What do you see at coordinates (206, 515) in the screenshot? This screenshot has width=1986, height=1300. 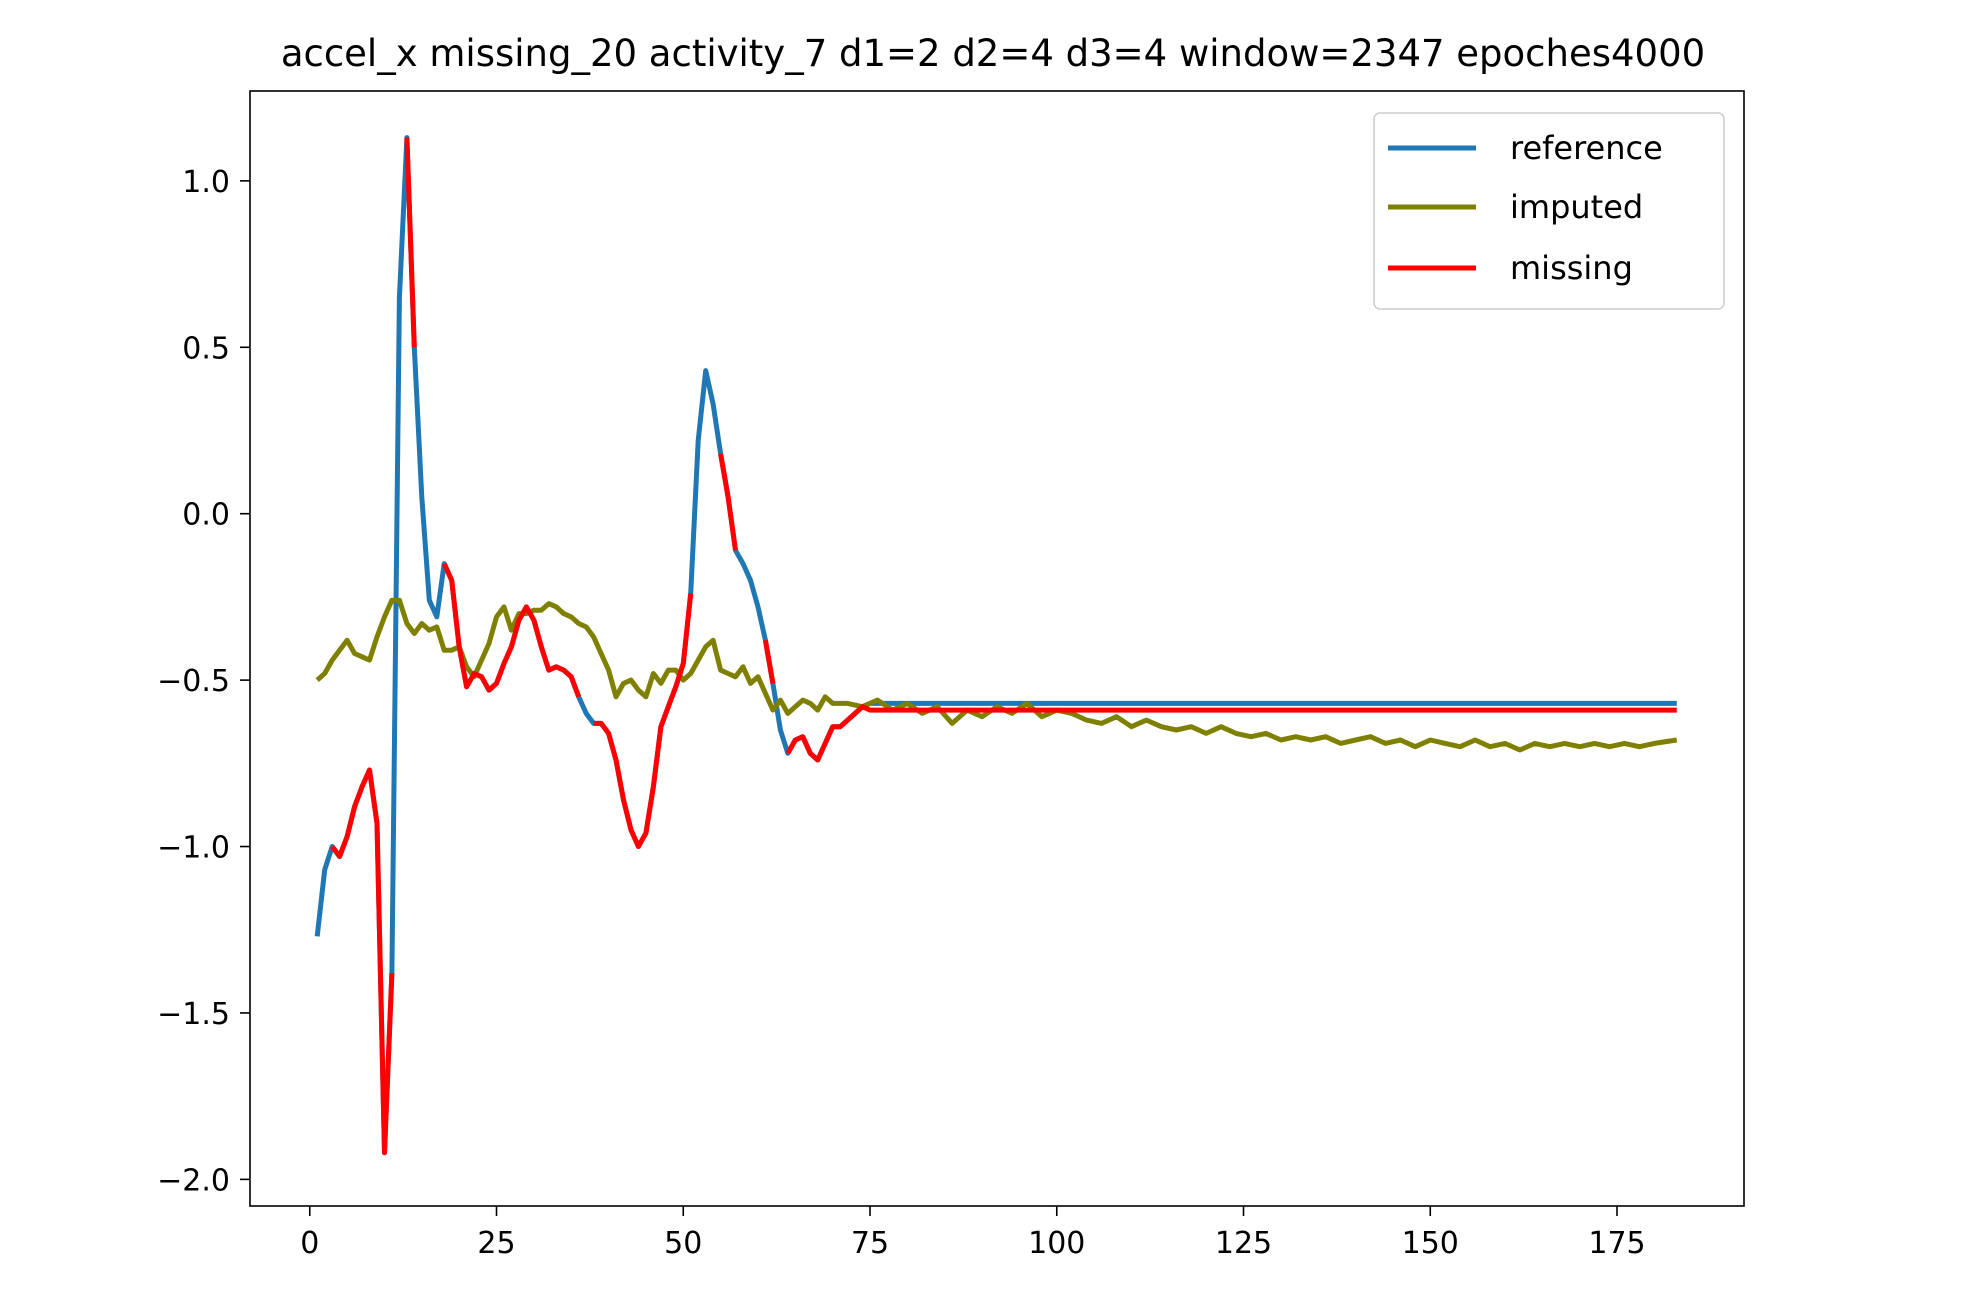 I see `y-tick-label: 0.0` at bounding box center [206, 515].